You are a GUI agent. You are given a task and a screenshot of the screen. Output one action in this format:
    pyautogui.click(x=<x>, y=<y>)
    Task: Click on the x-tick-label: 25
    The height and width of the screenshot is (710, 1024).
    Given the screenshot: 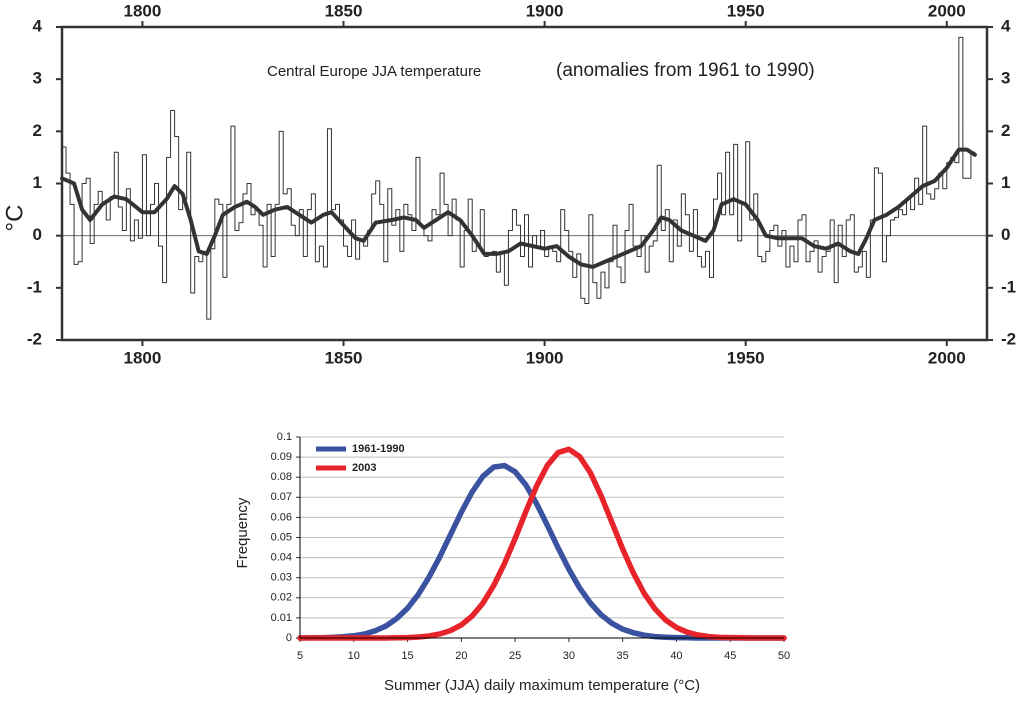 What is the action you would take?
    pyautogui.click(x=515, y=656)
    